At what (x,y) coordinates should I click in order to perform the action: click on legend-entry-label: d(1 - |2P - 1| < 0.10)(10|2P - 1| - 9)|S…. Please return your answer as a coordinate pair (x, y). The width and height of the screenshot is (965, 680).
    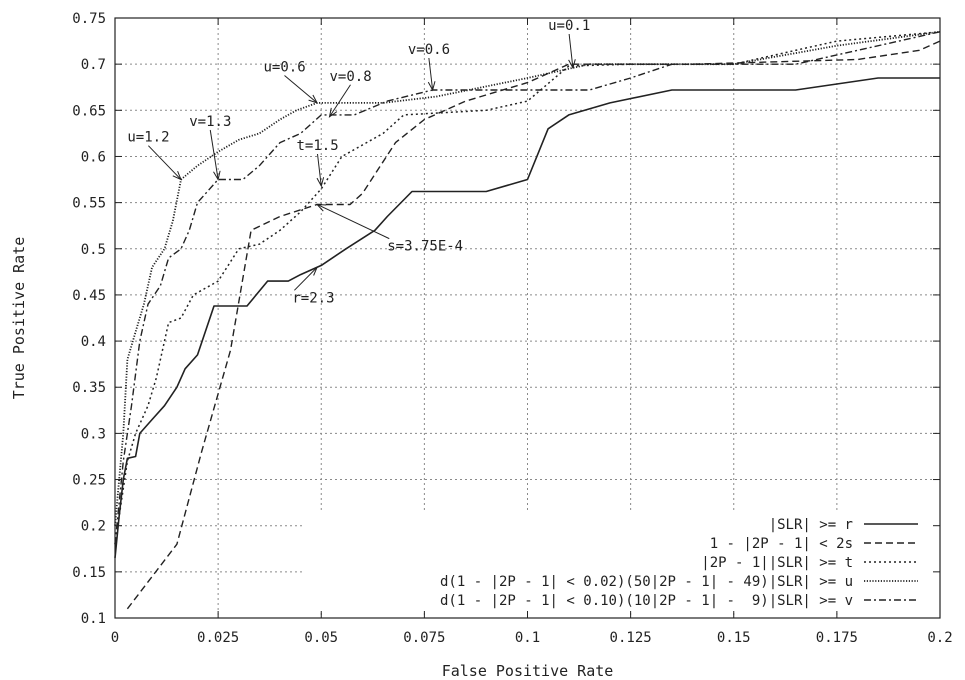
    Looking at the image, I should click on (646, 601).